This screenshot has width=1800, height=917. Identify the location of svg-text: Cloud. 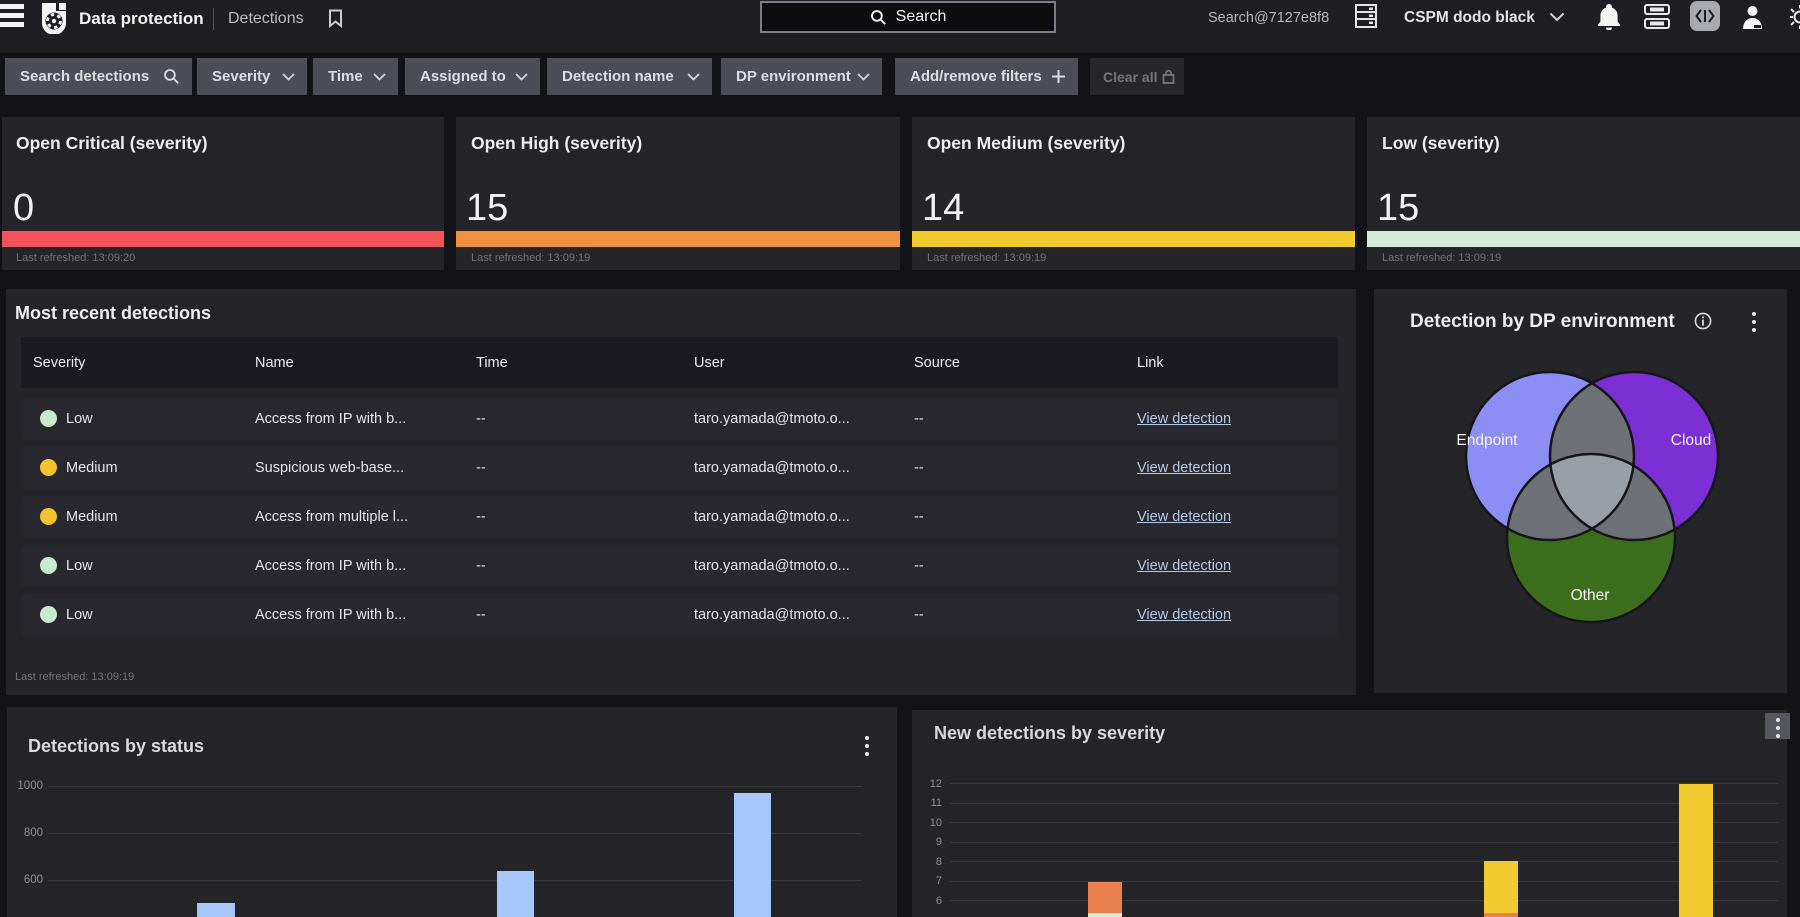
(1691, 440).